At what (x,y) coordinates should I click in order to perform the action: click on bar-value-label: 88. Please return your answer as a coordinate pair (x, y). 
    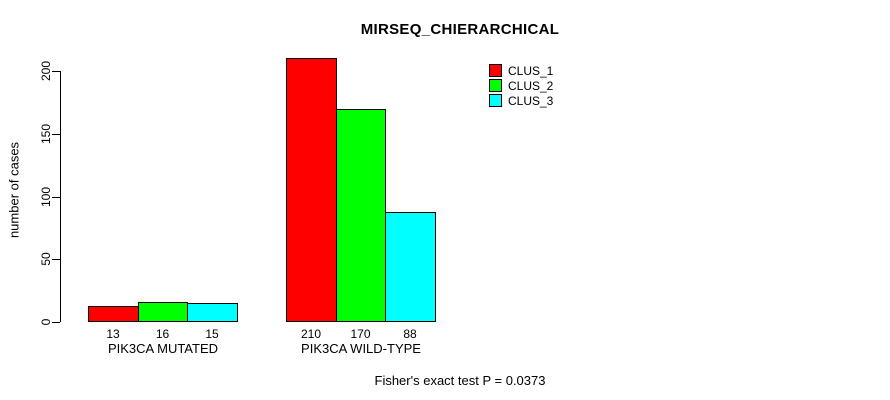
    Looking at the image, I should click on (410, 334).